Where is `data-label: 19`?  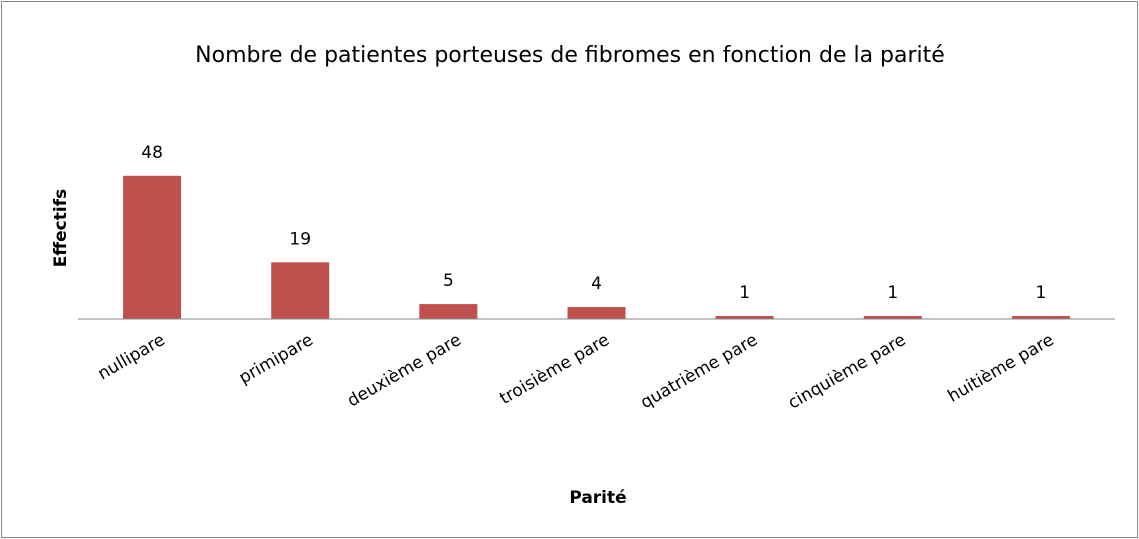 data-label: 19 is located at coordinates (300, 239).